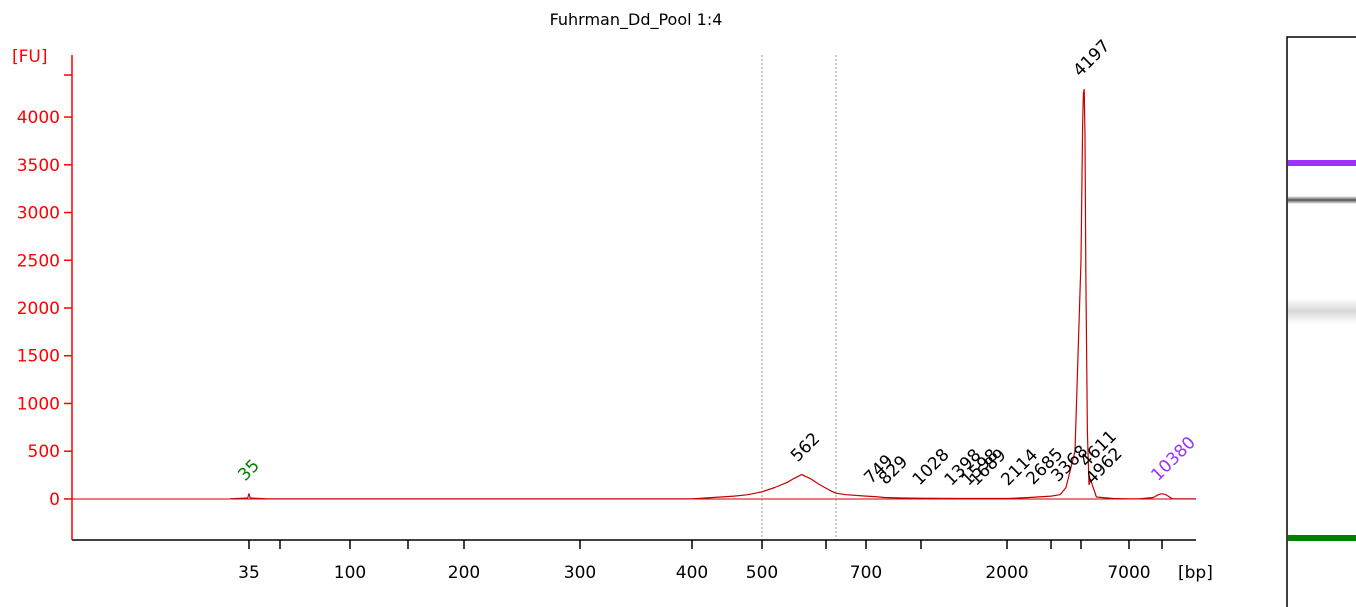  Describe the element at coordinates (1128, 573) in the screenshot. I see `x-tick-label: 7000` at that location.